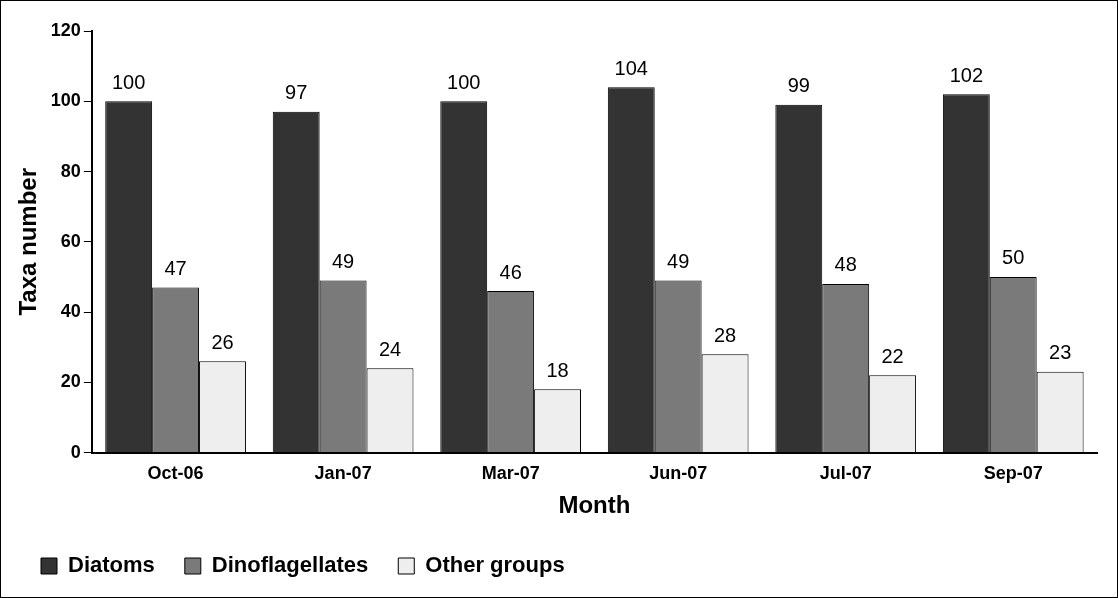  What do you see at coordinates (631, 67) in the screenshot?
I see `data-label: 104` at bounding box center [631, 67].